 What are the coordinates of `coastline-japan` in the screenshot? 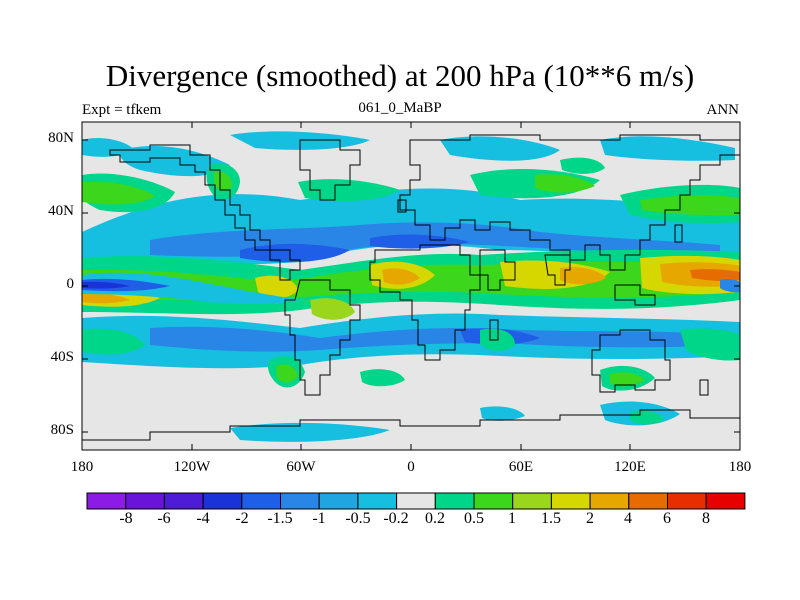 It's located at (678, 233).